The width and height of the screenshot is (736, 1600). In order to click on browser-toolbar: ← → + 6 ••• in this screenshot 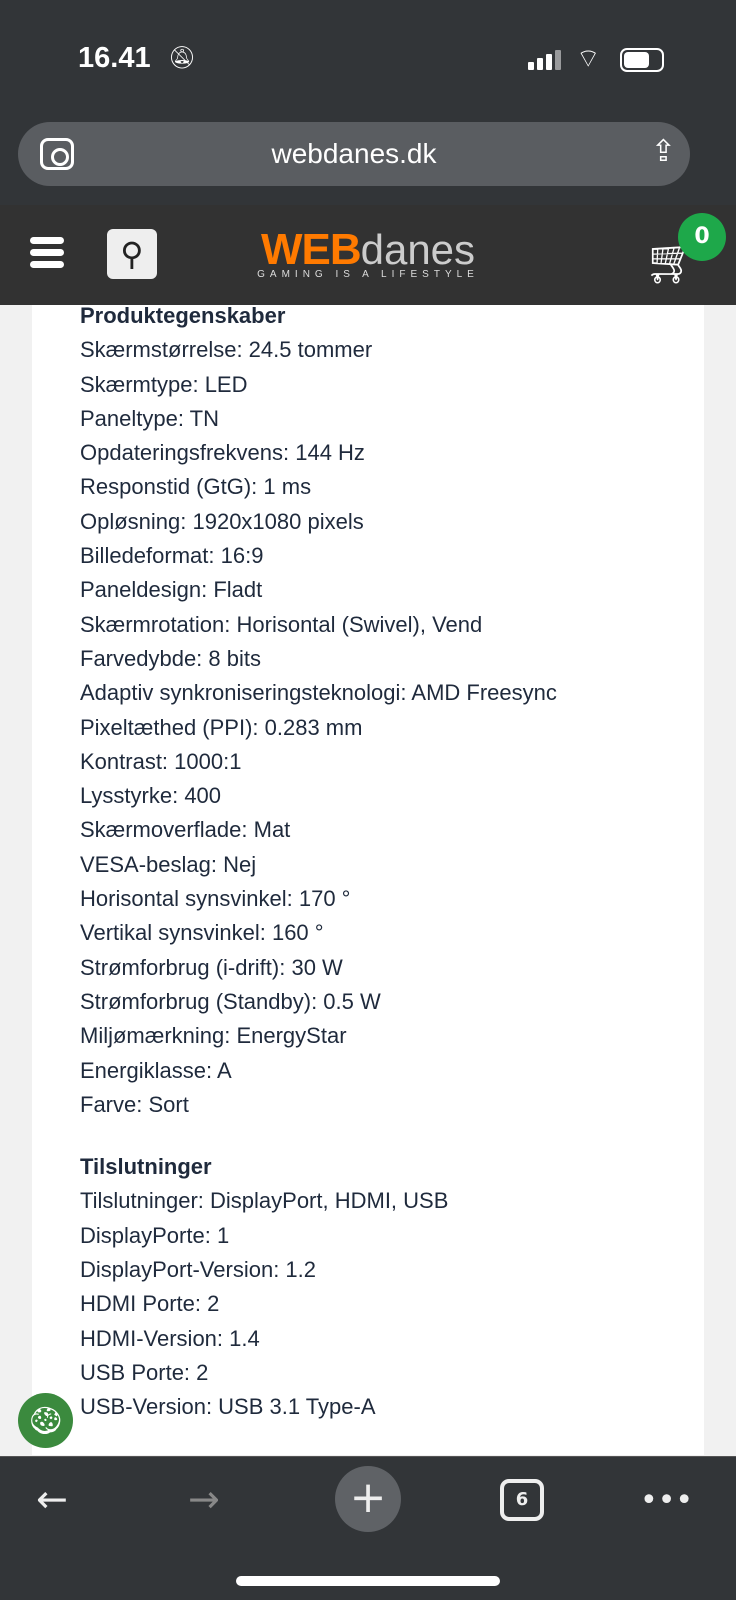, I will do `click(368, 1528)`.